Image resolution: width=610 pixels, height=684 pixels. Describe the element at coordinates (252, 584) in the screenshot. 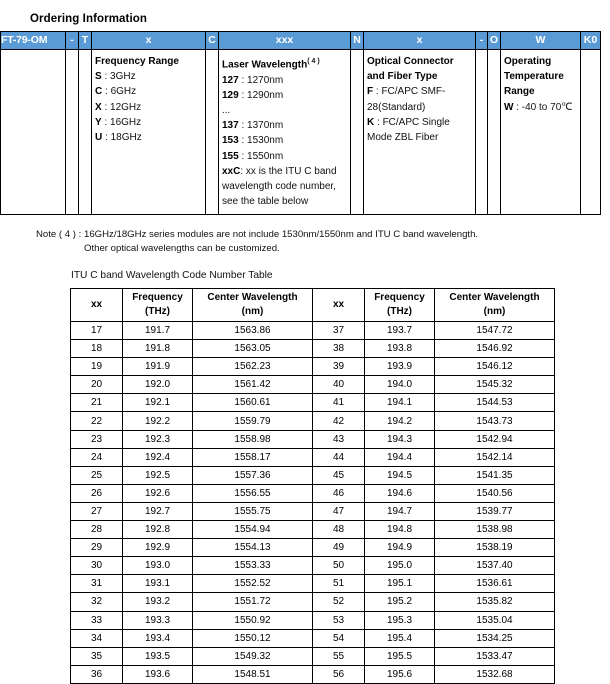

I see `itu-cell-wavelength-left: 1552.52` at that location.